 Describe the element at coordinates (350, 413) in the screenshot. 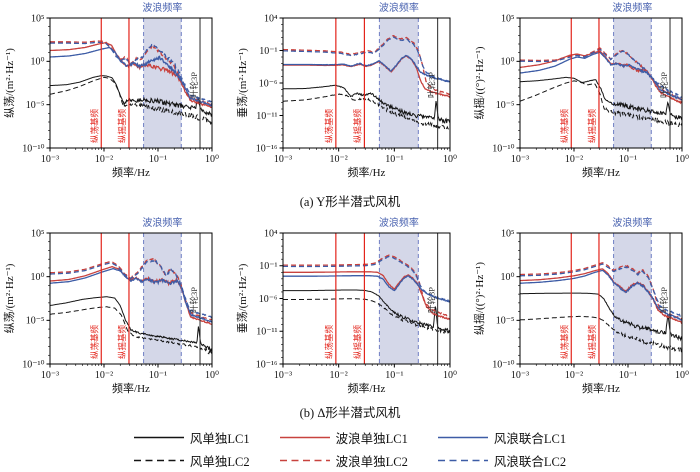

I see `caption-row-b: (b) Δ形半潜式风机` at that location.